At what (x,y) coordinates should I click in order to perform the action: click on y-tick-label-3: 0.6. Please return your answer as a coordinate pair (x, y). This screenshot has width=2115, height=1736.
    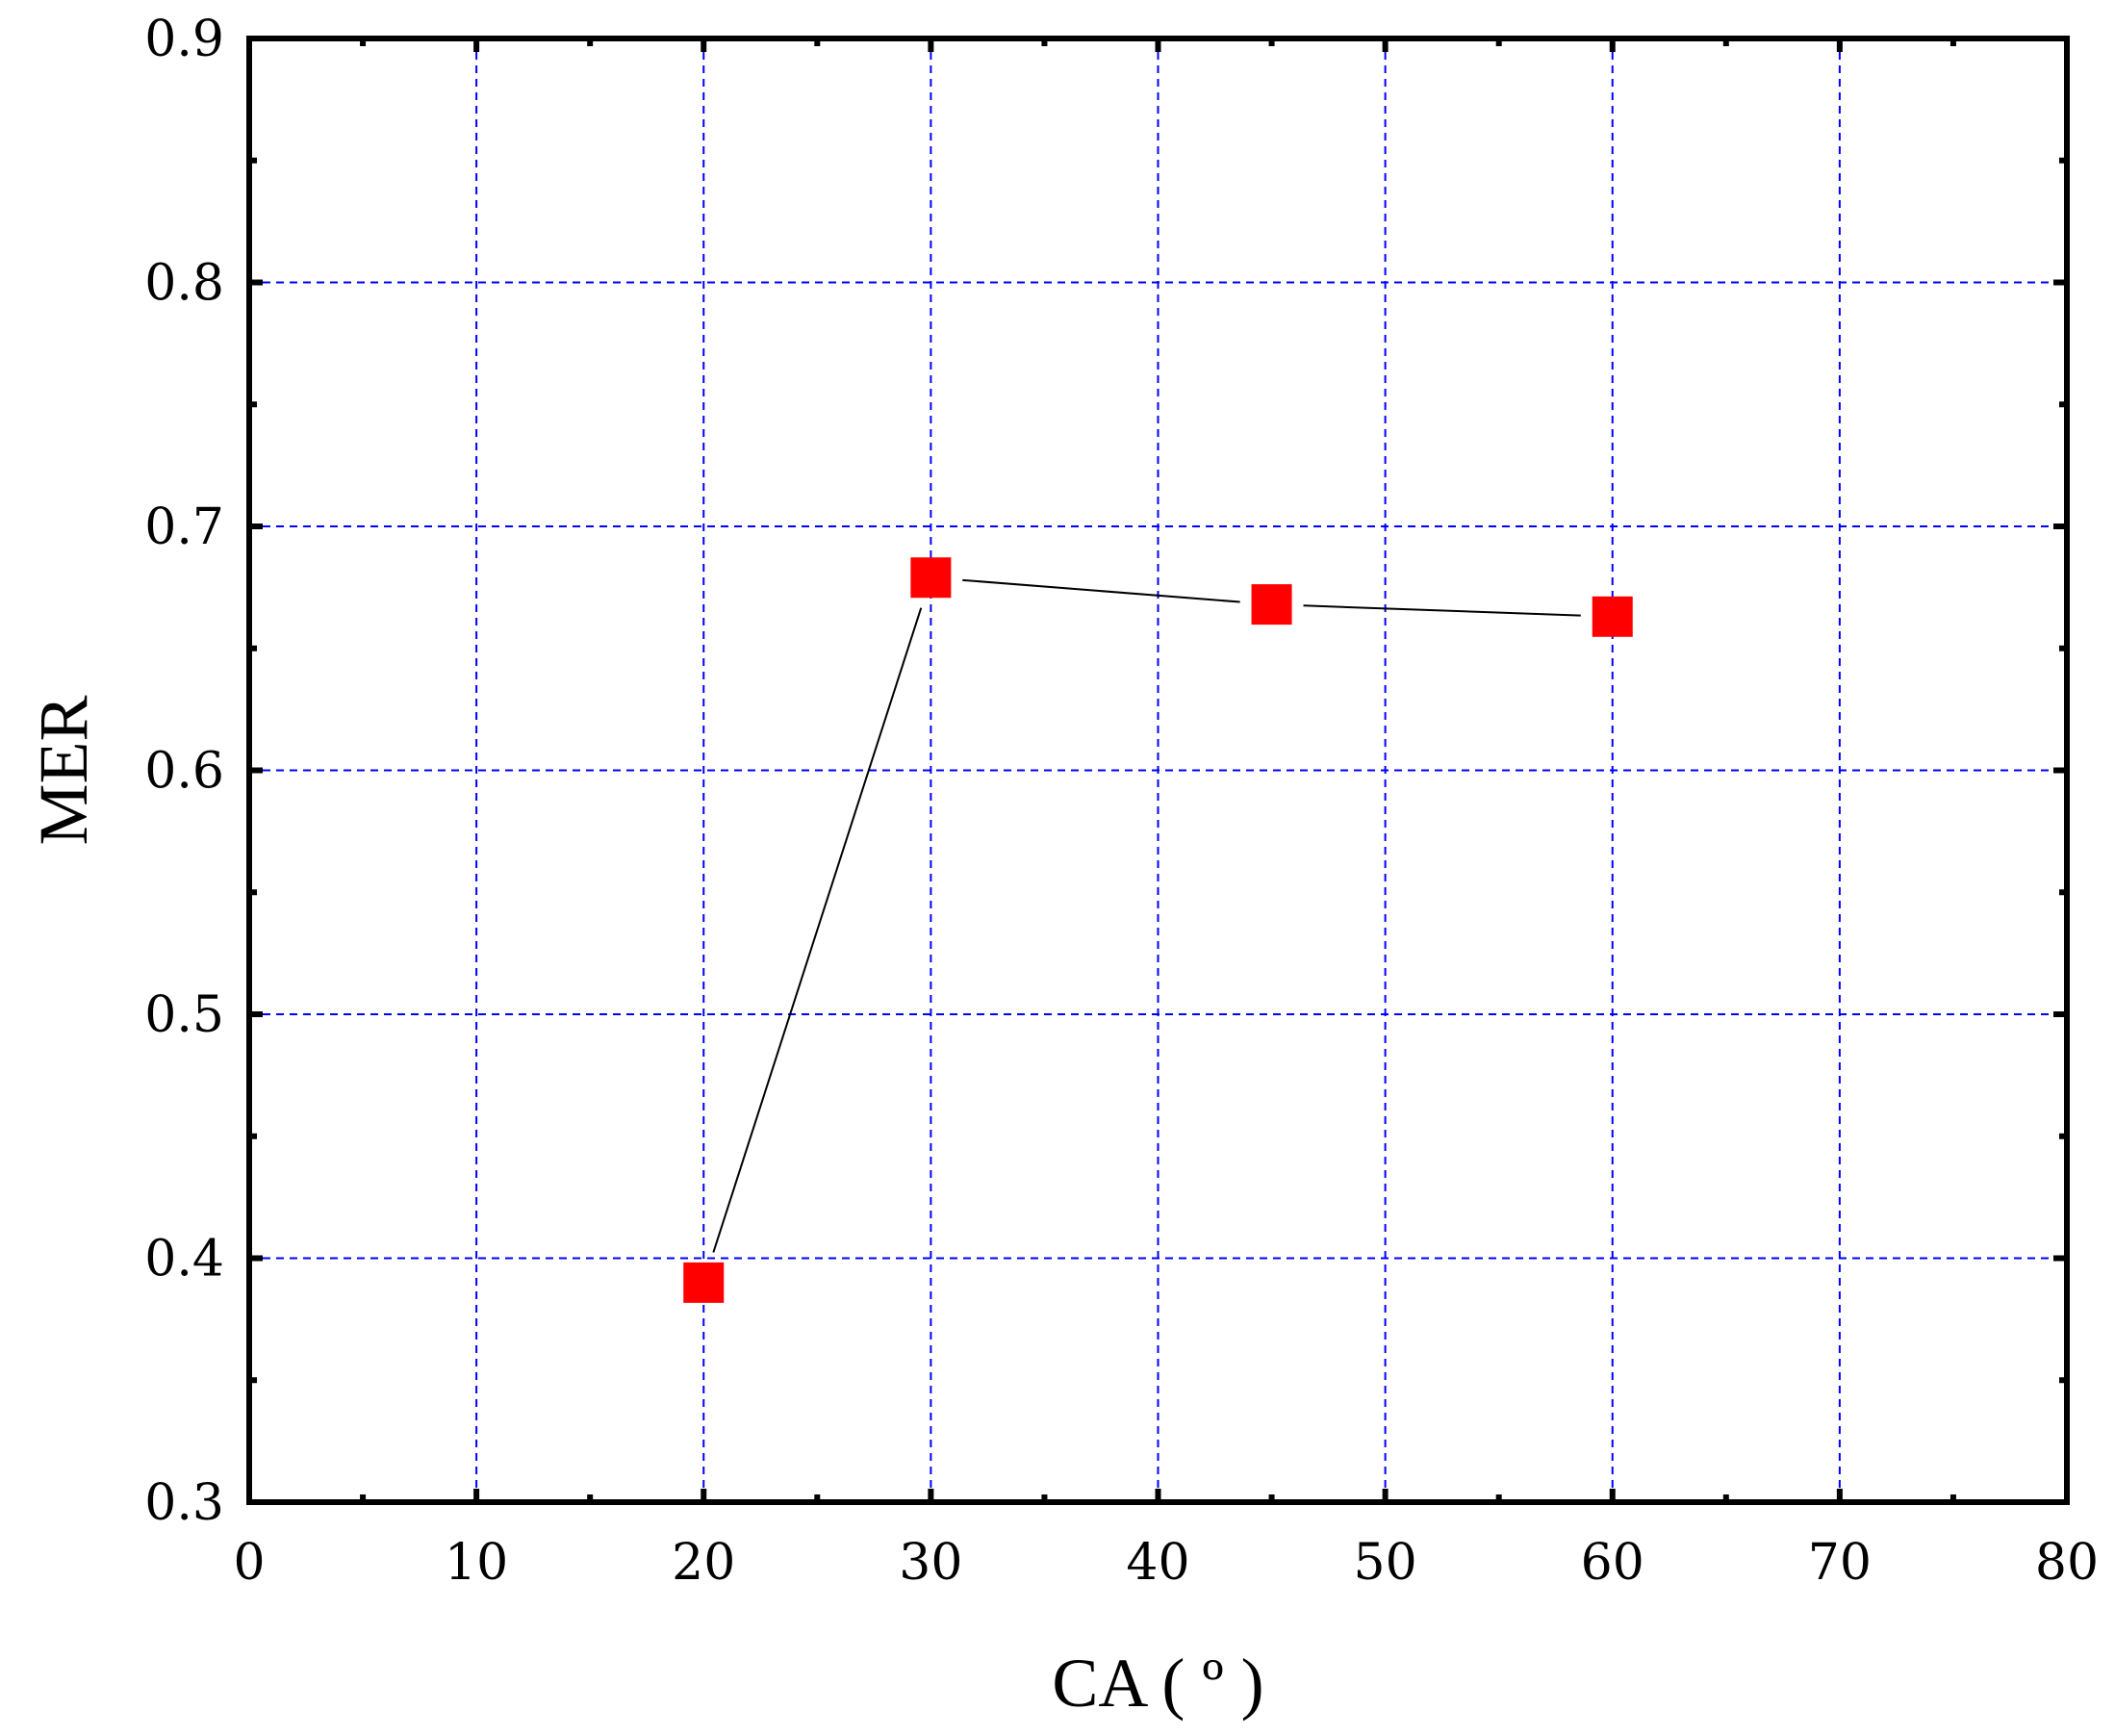
    Looking at the image, I should click on (184, 772).